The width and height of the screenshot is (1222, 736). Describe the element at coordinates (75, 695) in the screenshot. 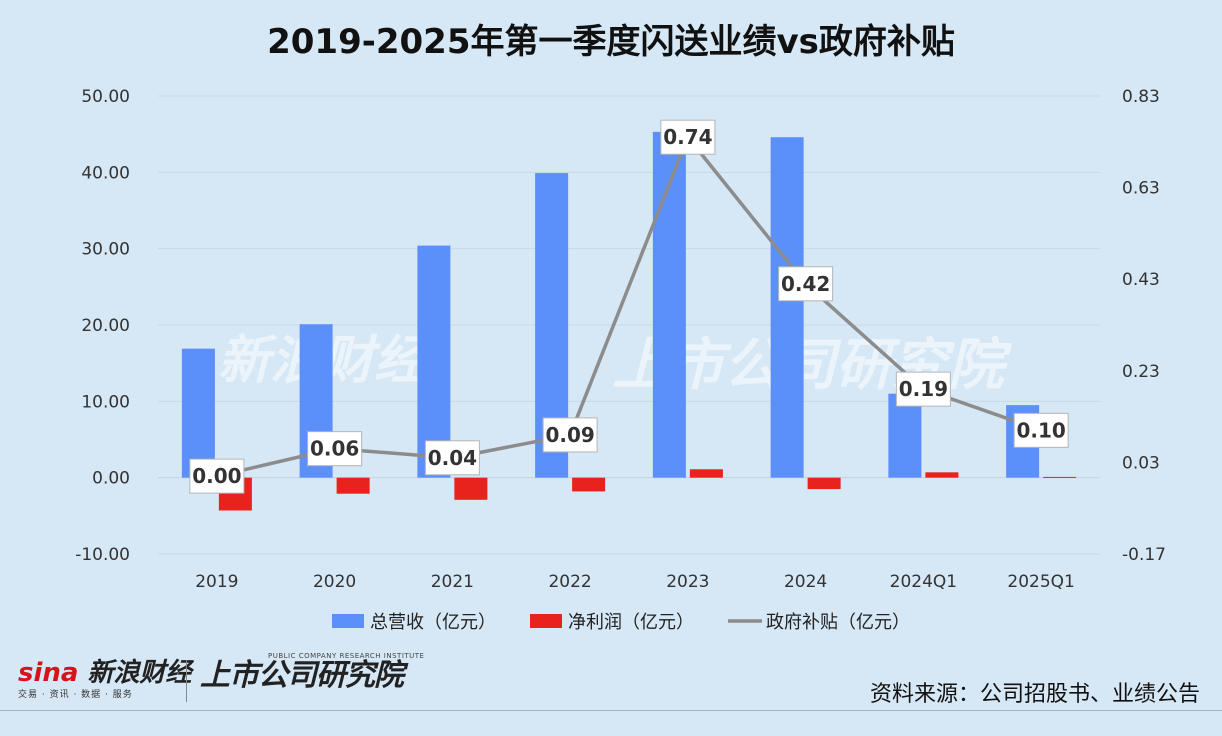

I see `sina-logo-subtitle: 交易 · 资讯 · 数据 · 服务` at that location.